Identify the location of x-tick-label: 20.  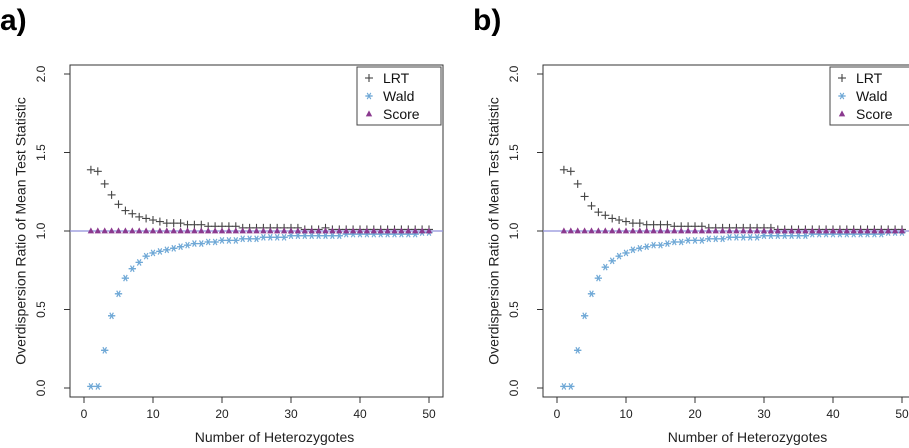
(695, 414).